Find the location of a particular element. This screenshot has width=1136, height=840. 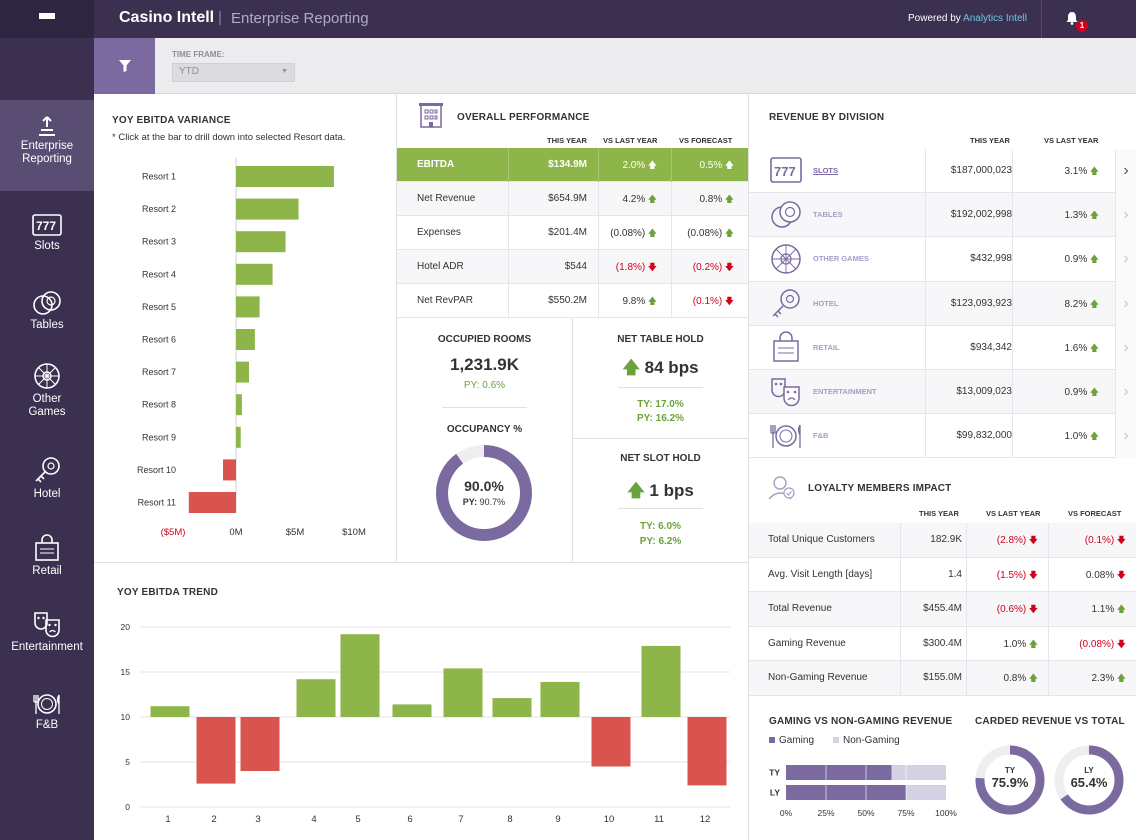

division-label: TABLES is located at coordinates (828, 215).